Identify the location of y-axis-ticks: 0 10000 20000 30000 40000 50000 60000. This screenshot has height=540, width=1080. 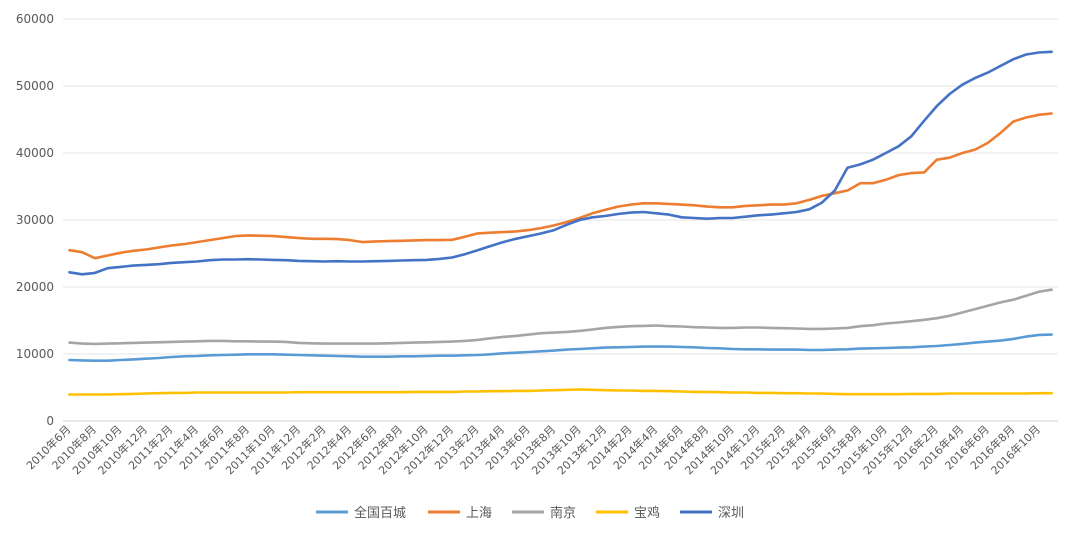
(35, 220).